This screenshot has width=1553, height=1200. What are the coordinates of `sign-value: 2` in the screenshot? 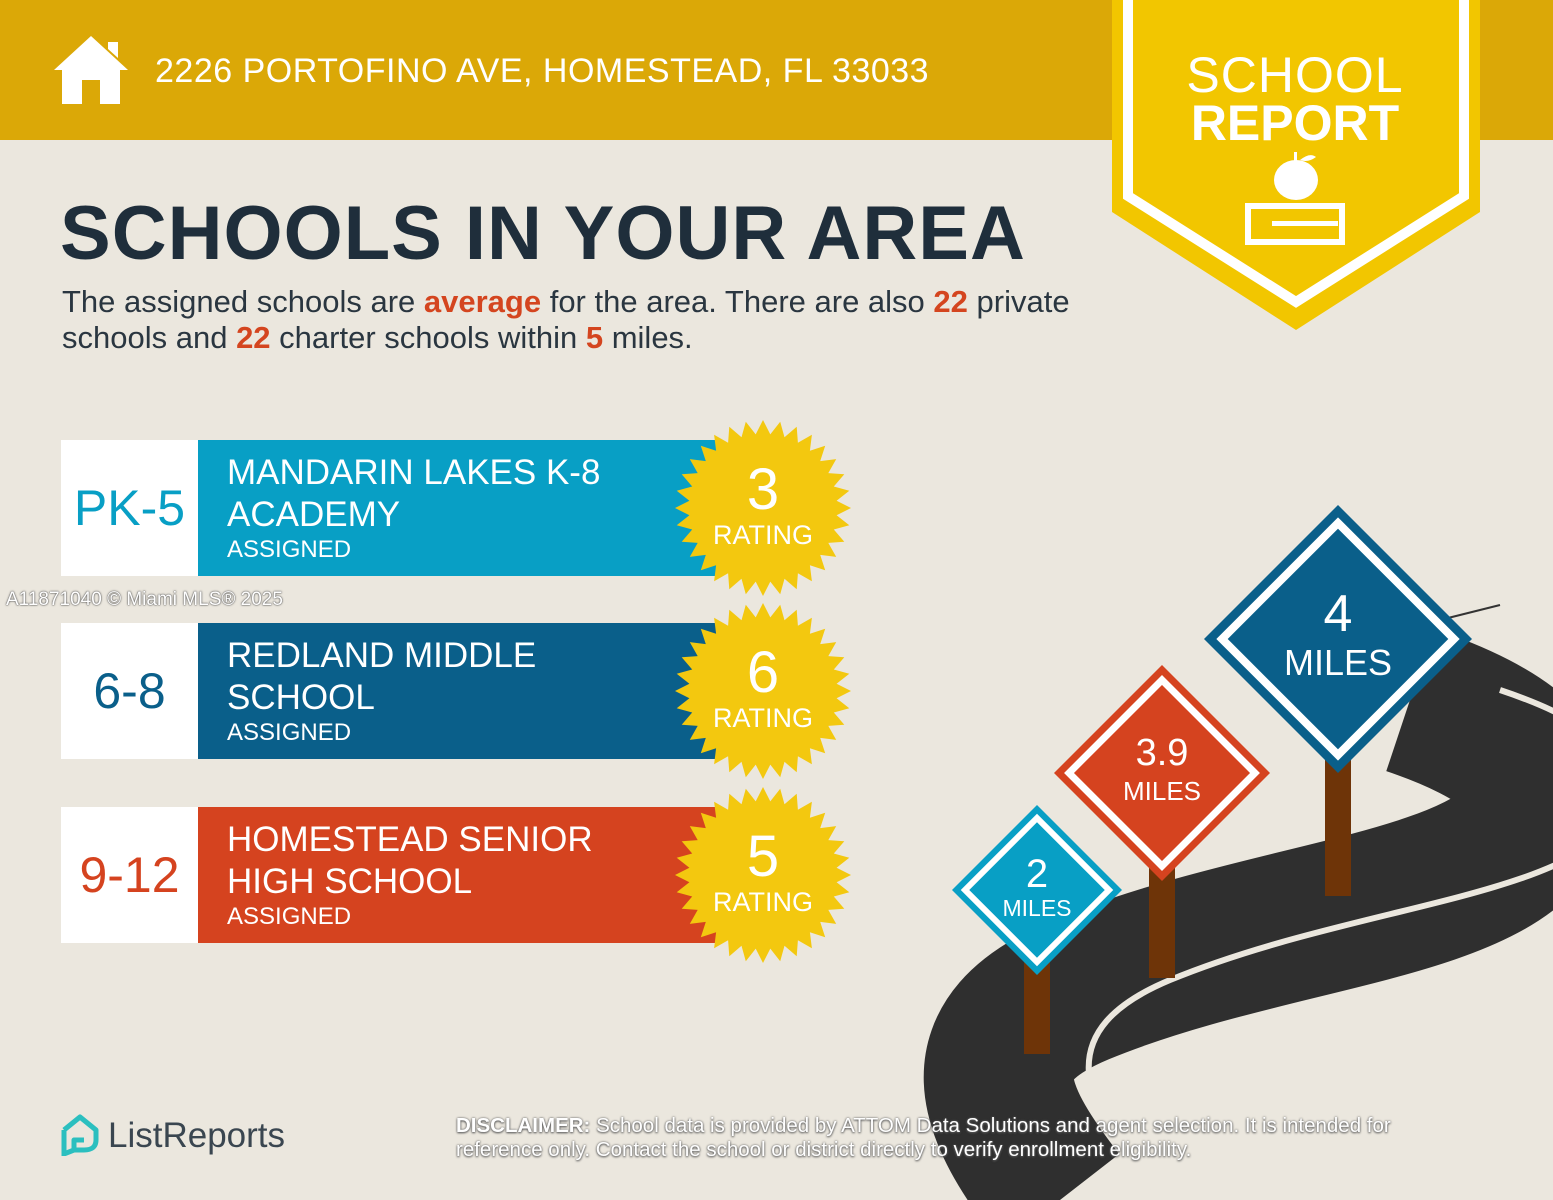 It's located at (1037, 874).